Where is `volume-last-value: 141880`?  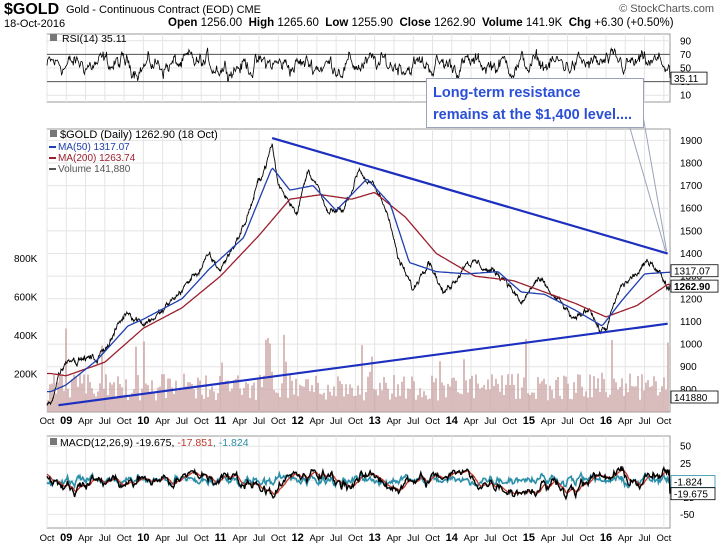
volume-last-value: 141880 is located at coordinates (691, 398).